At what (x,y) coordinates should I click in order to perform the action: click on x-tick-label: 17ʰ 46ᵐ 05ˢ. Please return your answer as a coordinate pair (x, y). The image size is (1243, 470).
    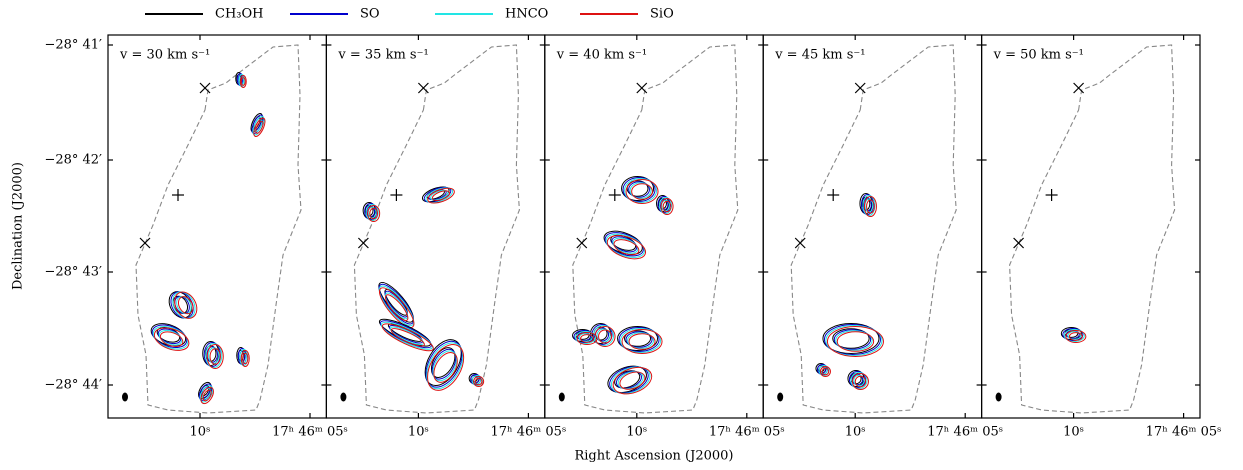
    Looking at the image, I should click on (310, 432).